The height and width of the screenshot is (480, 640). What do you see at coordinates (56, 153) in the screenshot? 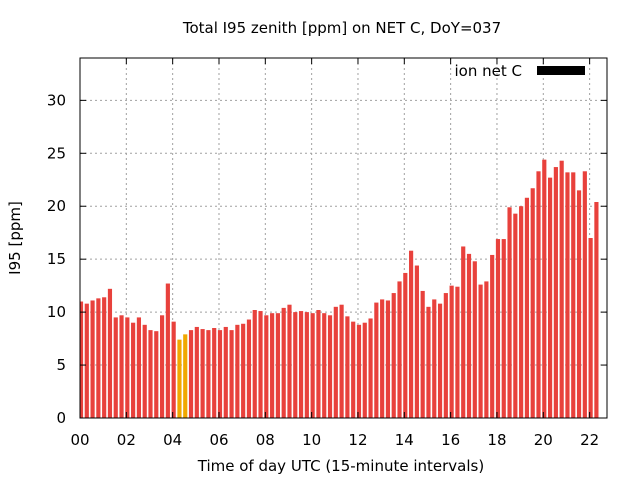
I see `y-tick-label: 25` at bounding box center [56, 153].